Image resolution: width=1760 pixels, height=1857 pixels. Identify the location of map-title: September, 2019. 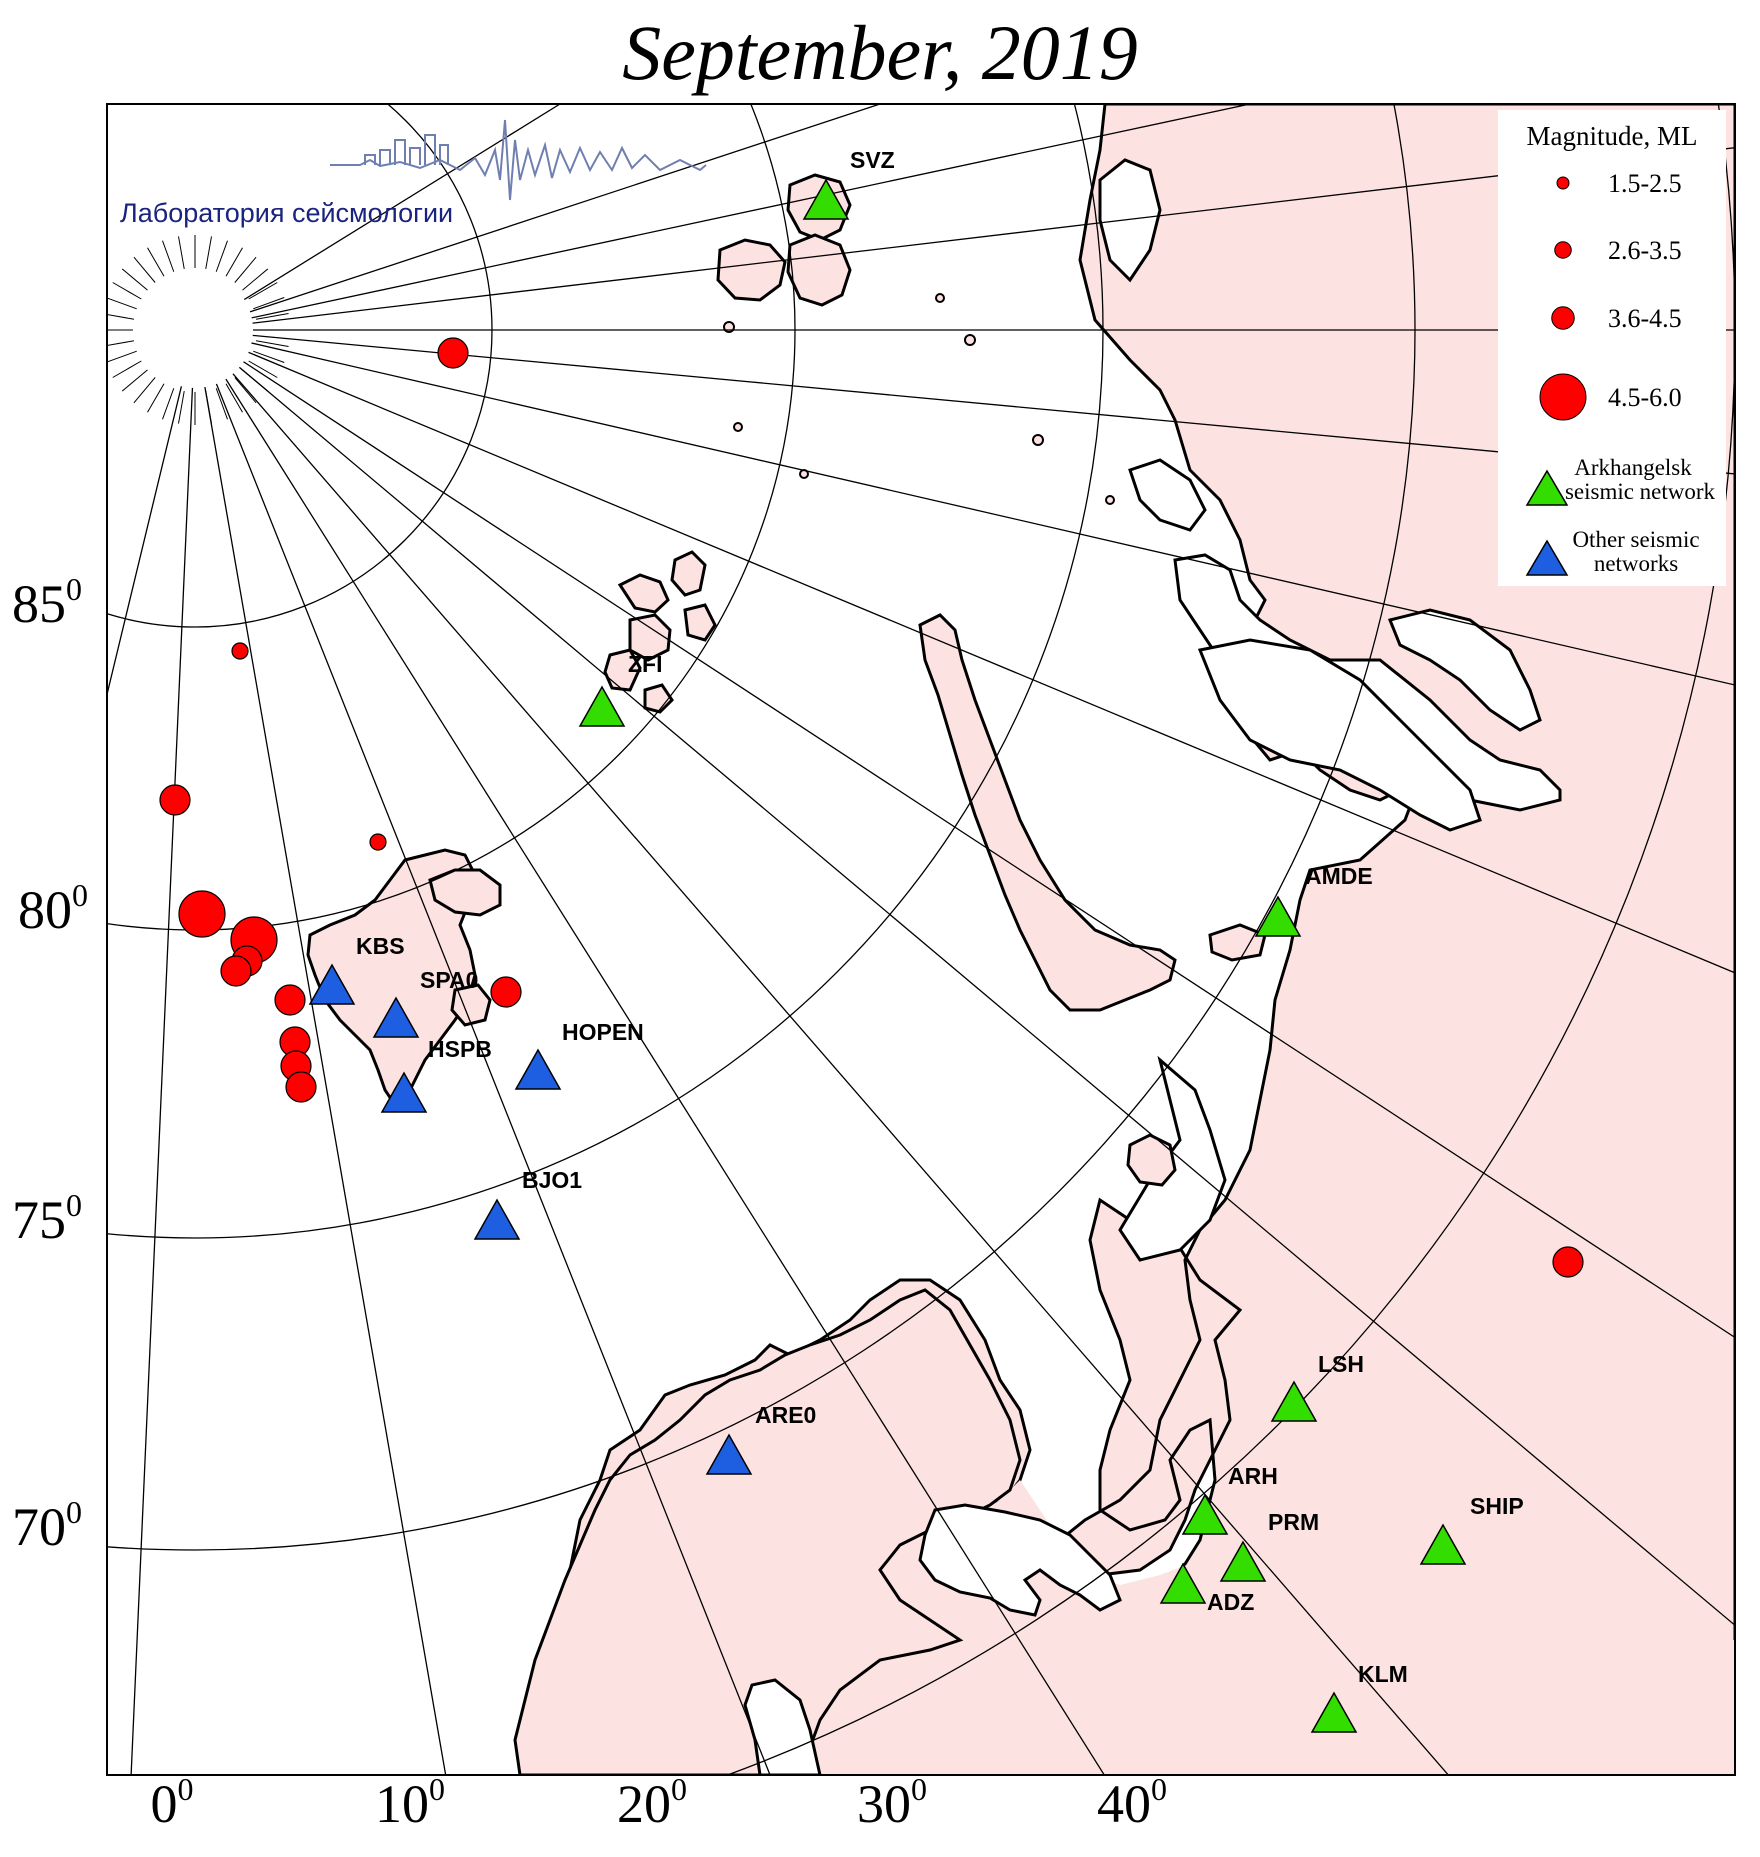
(880, 52).